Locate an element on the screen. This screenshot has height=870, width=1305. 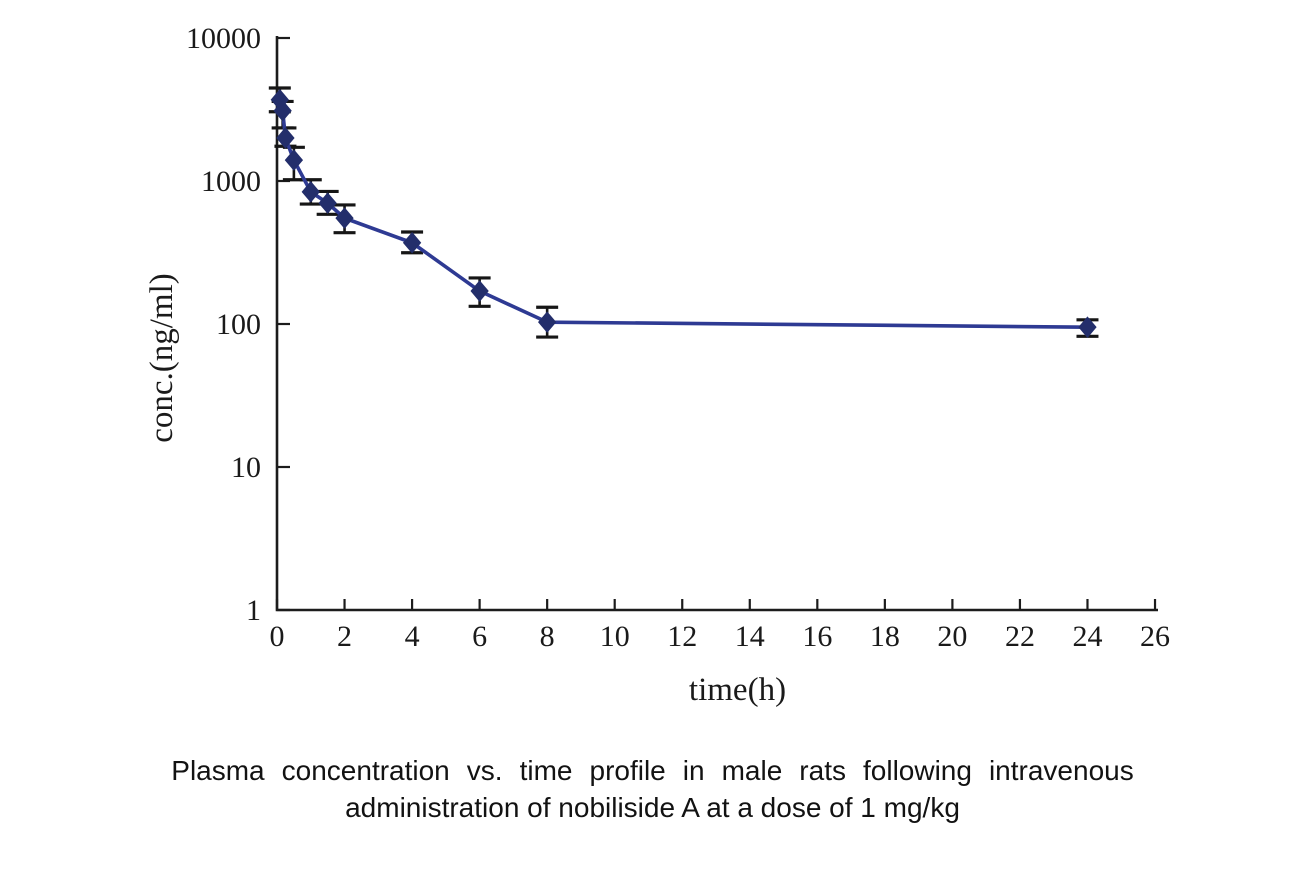
y-tick-label: 10000 is located at coordinates (223, 38).